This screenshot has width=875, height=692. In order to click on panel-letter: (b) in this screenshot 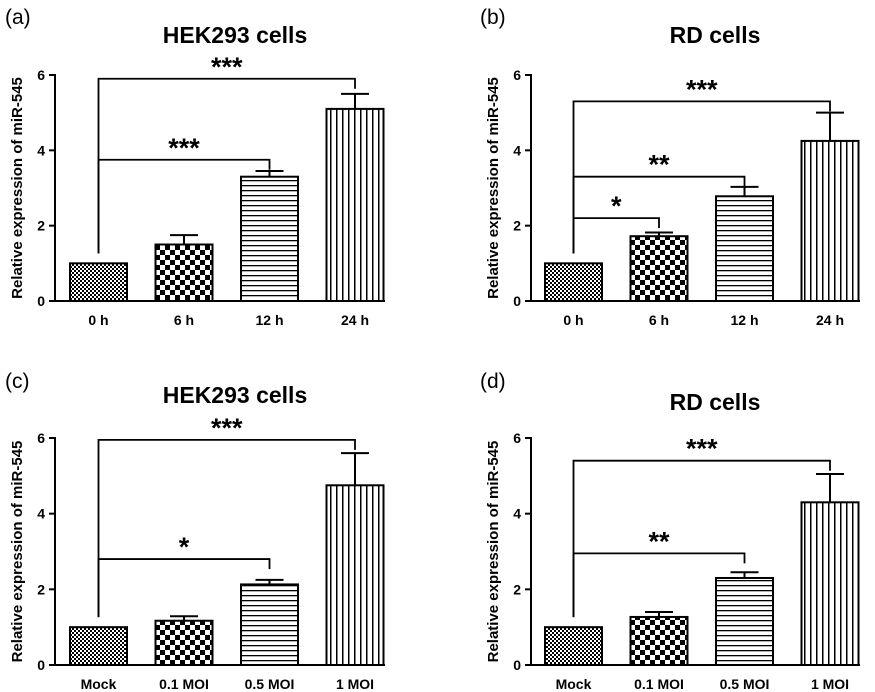, I will do `click(493, 17)`.